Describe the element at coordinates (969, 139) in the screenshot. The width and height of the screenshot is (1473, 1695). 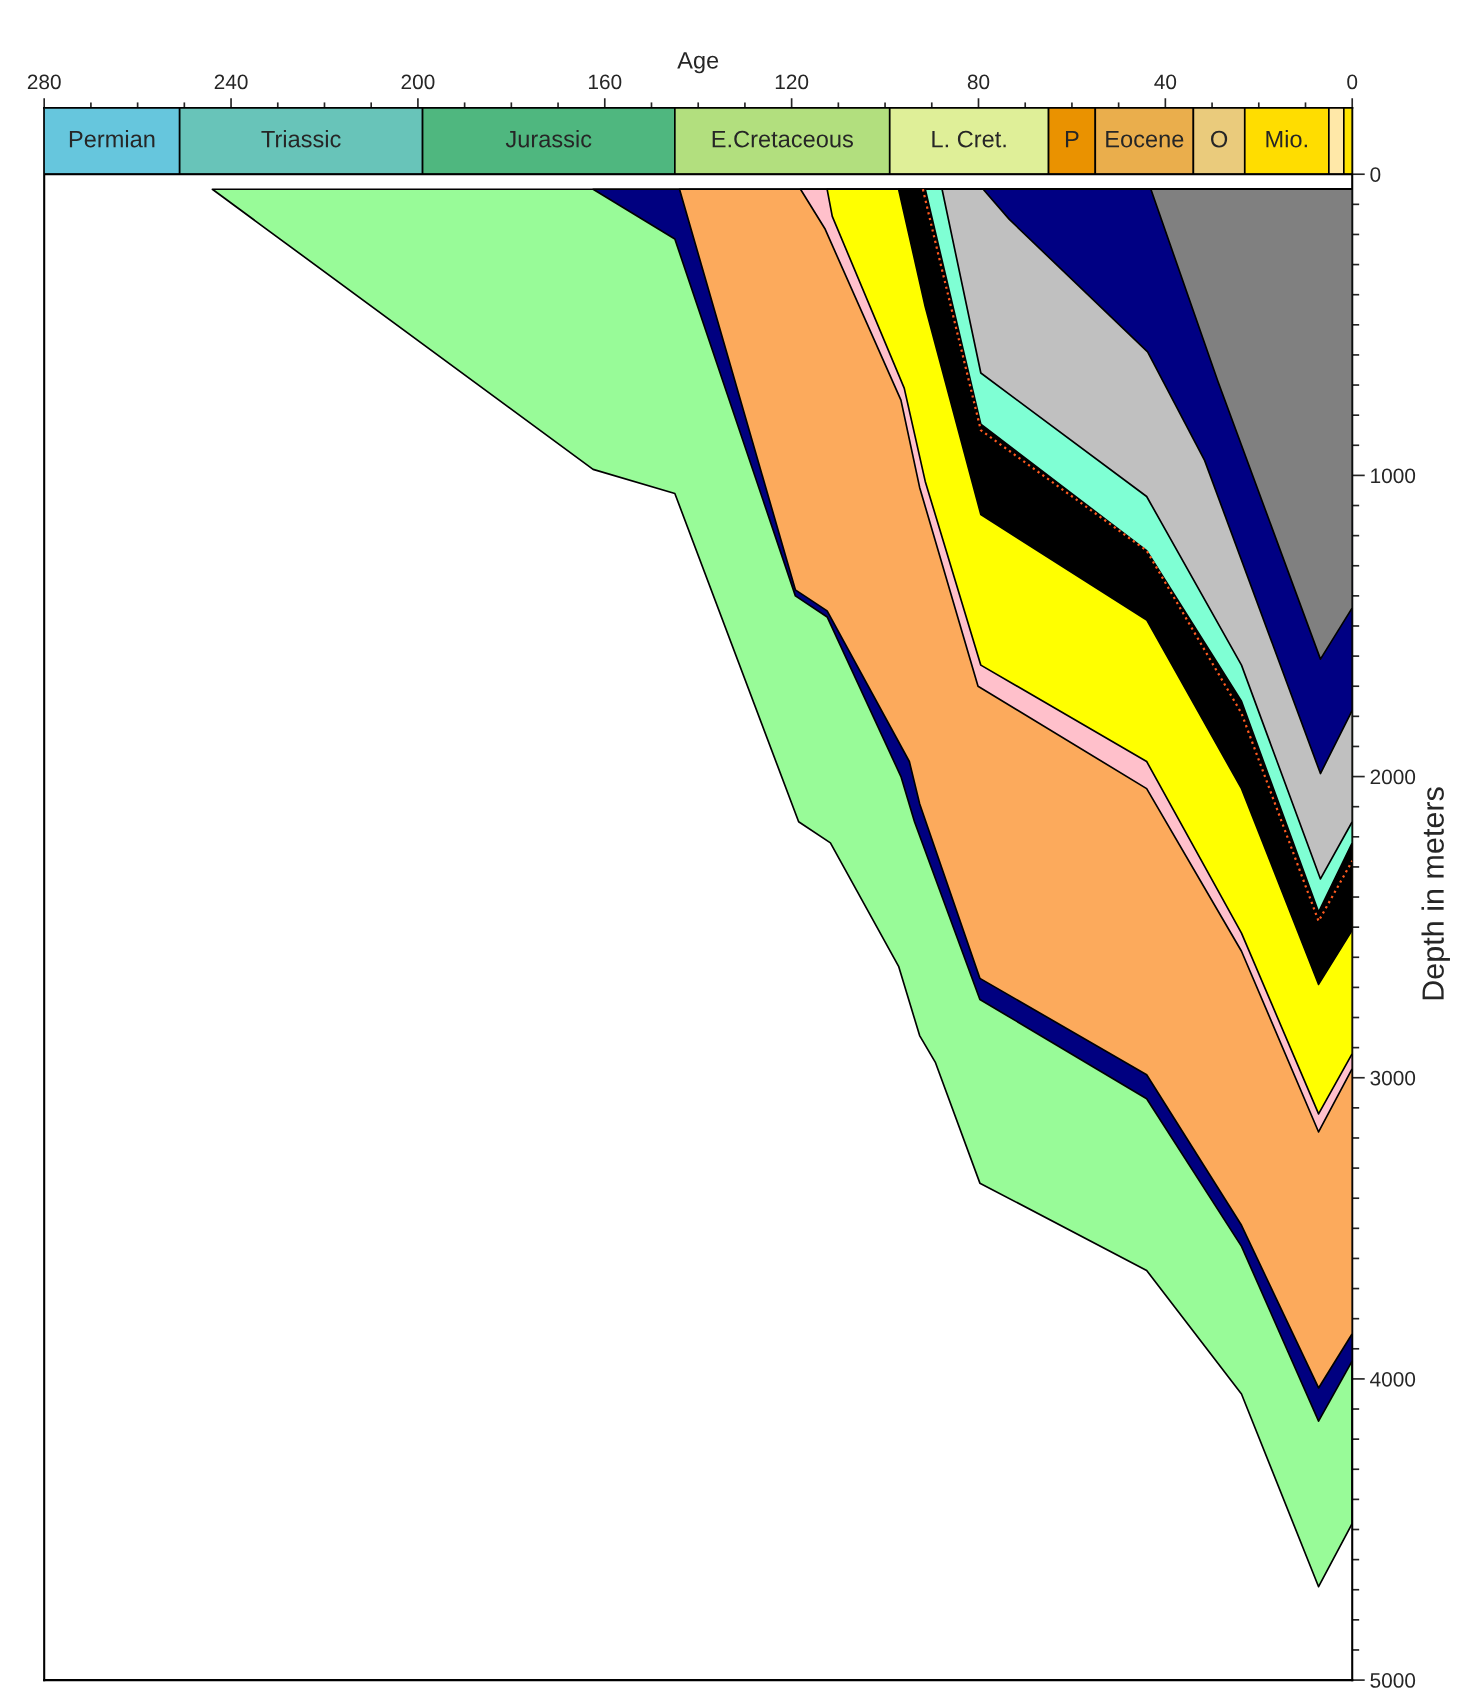
I see `band-label: L. Cret.` at that location.